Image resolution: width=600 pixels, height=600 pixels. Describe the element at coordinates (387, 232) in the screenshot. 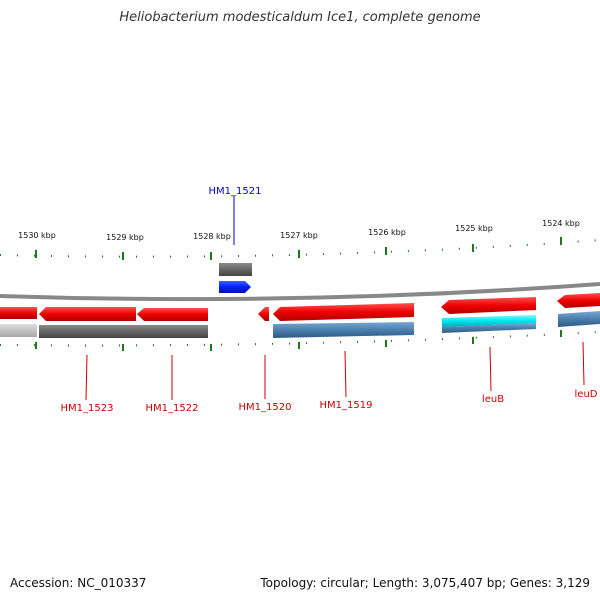

I see `tick-label: 1526 kbp` at that location.